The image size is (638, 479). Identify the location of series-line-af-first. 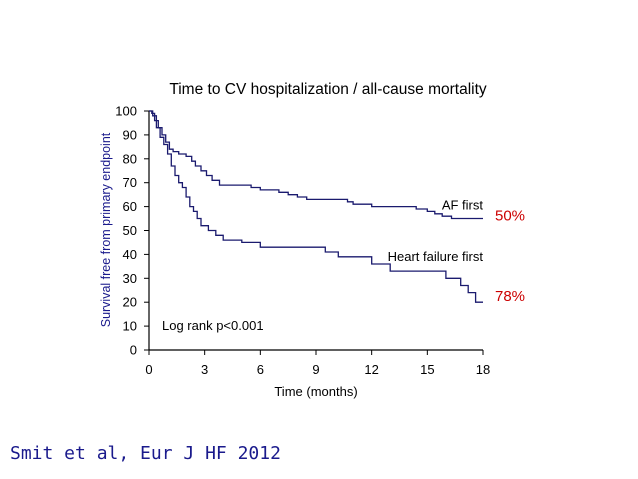
(316, 165).